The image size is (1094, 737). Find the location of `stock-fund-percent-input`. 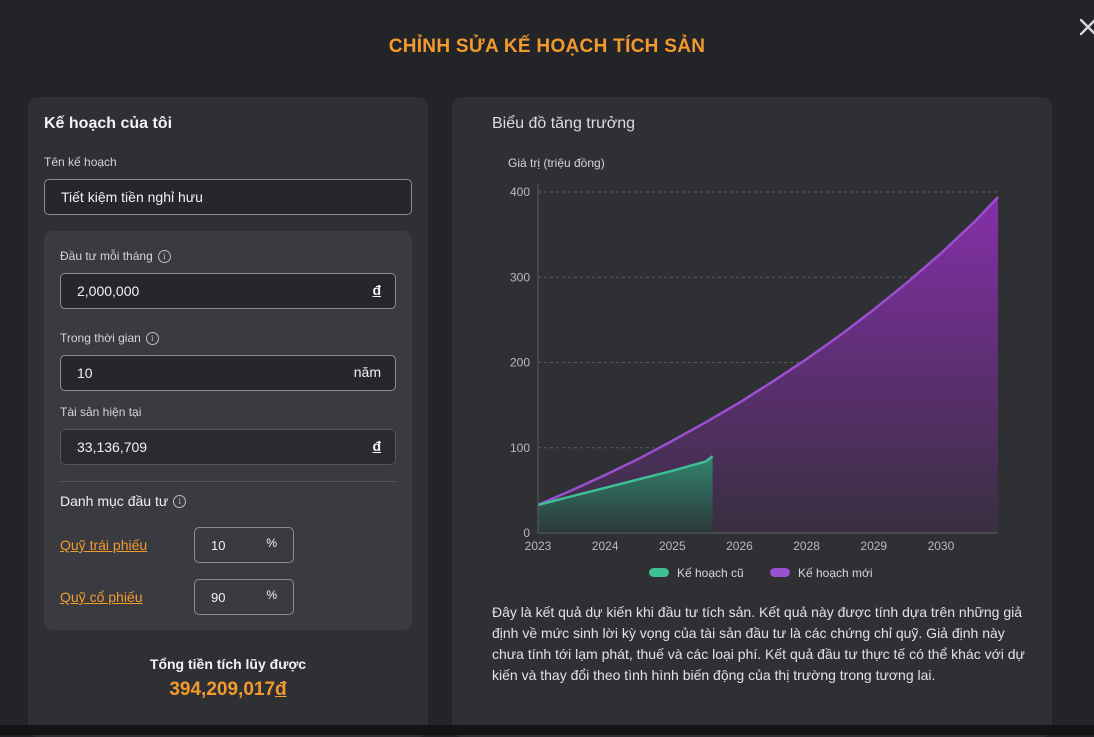

stock-fund-percent-input is located at coordinates (244, 597).